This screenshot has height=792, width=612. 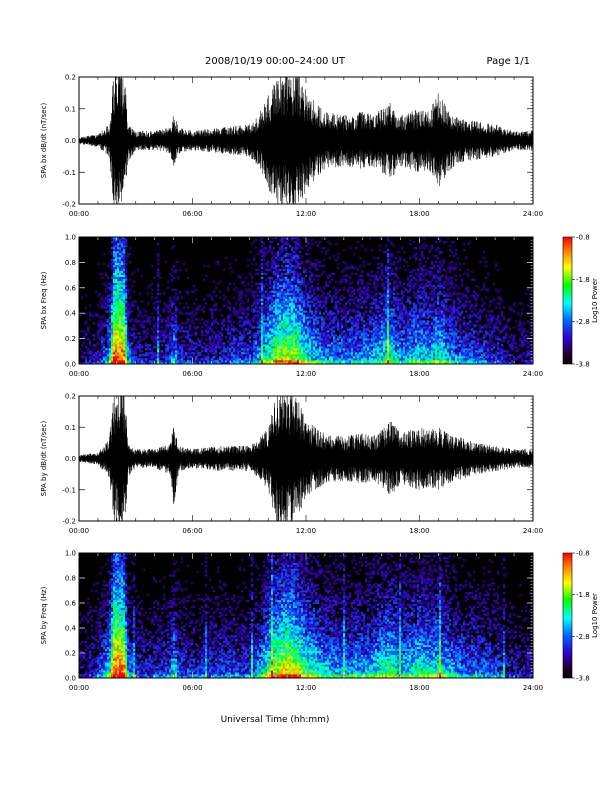 I want to click on y-axis-label: SPA bx dB/dt (nT/sec), so click(x=44, y=141).